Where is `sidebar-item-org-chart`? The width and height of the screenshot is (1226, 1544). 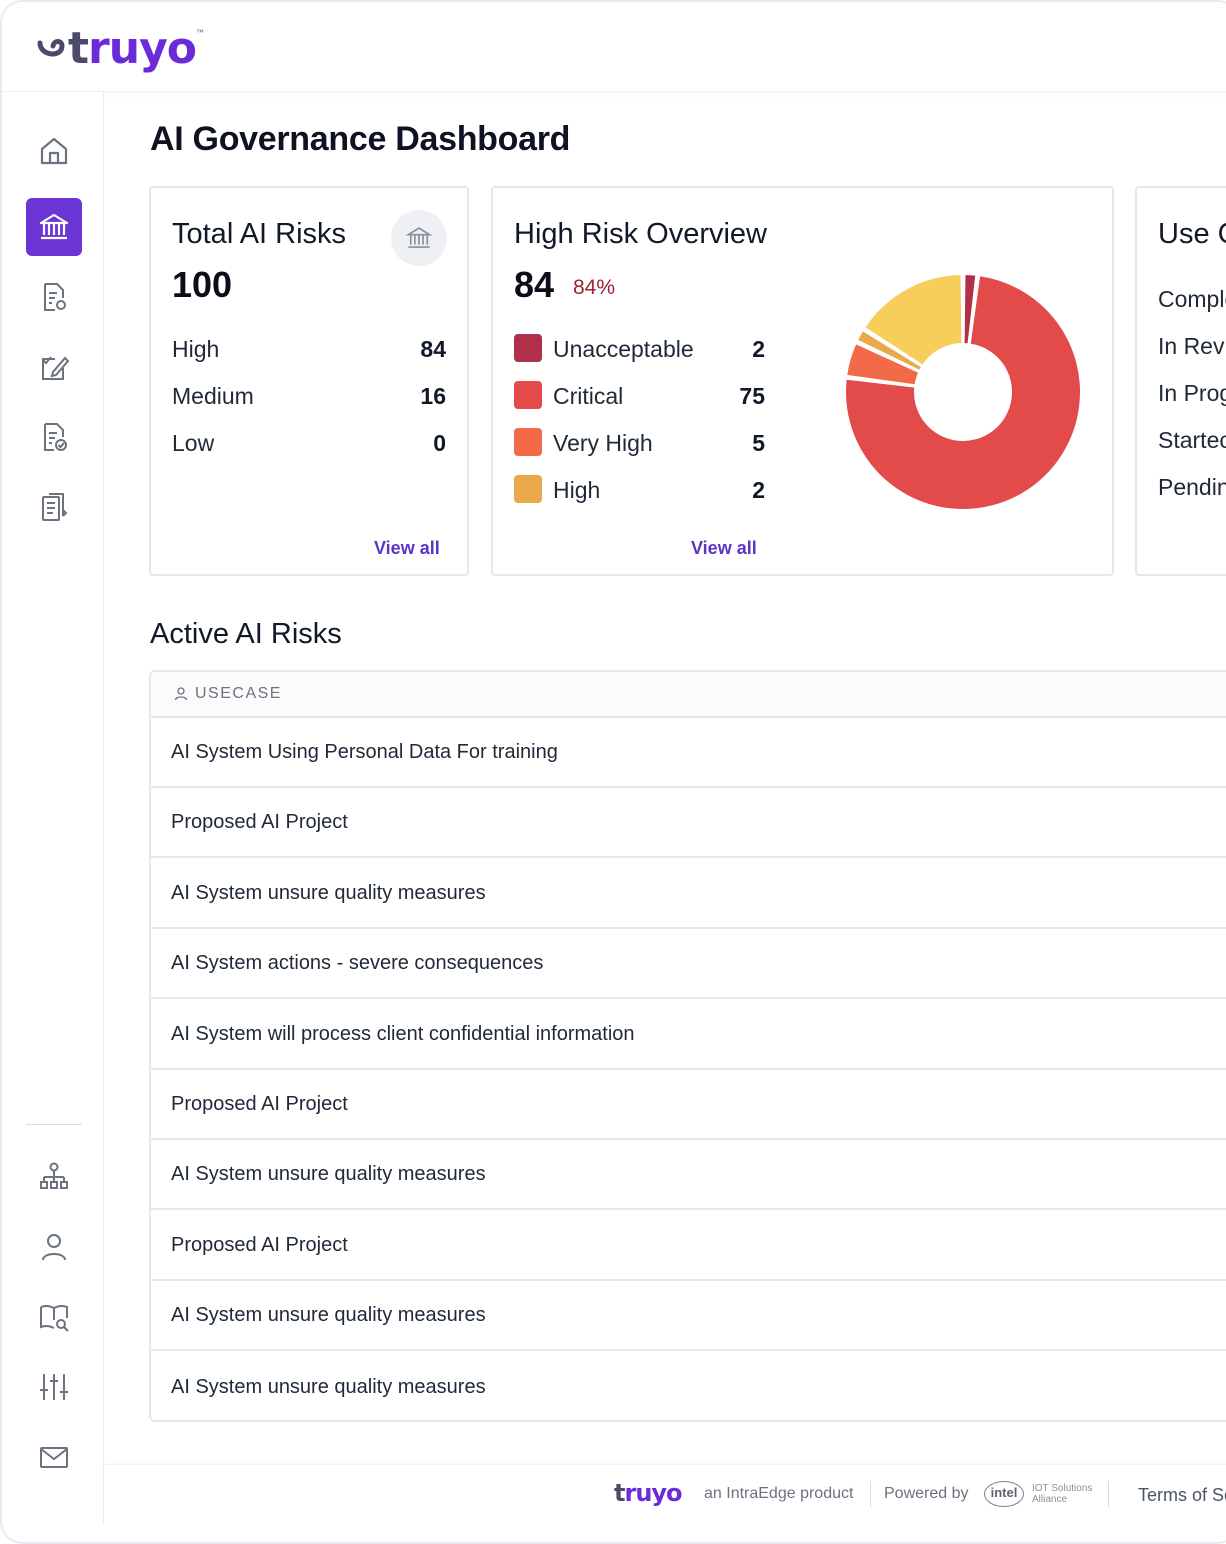 sidebar-item-org-chart is located at coordinates (54, 1177).